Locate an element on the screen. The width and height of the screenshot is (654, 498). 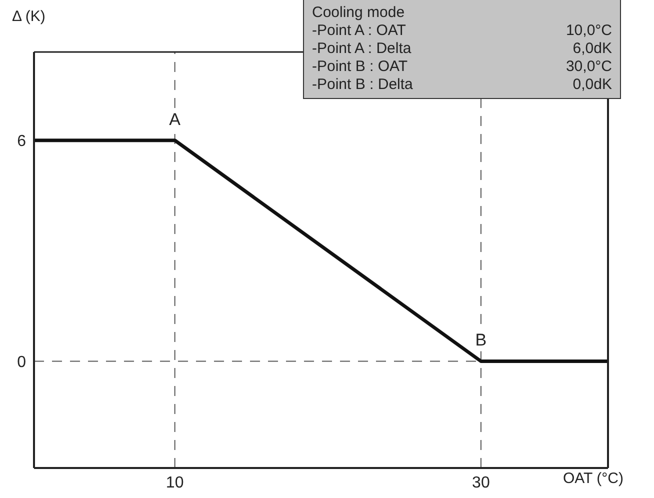
annotation: 30,0°C is located at coordinates (589, 67).